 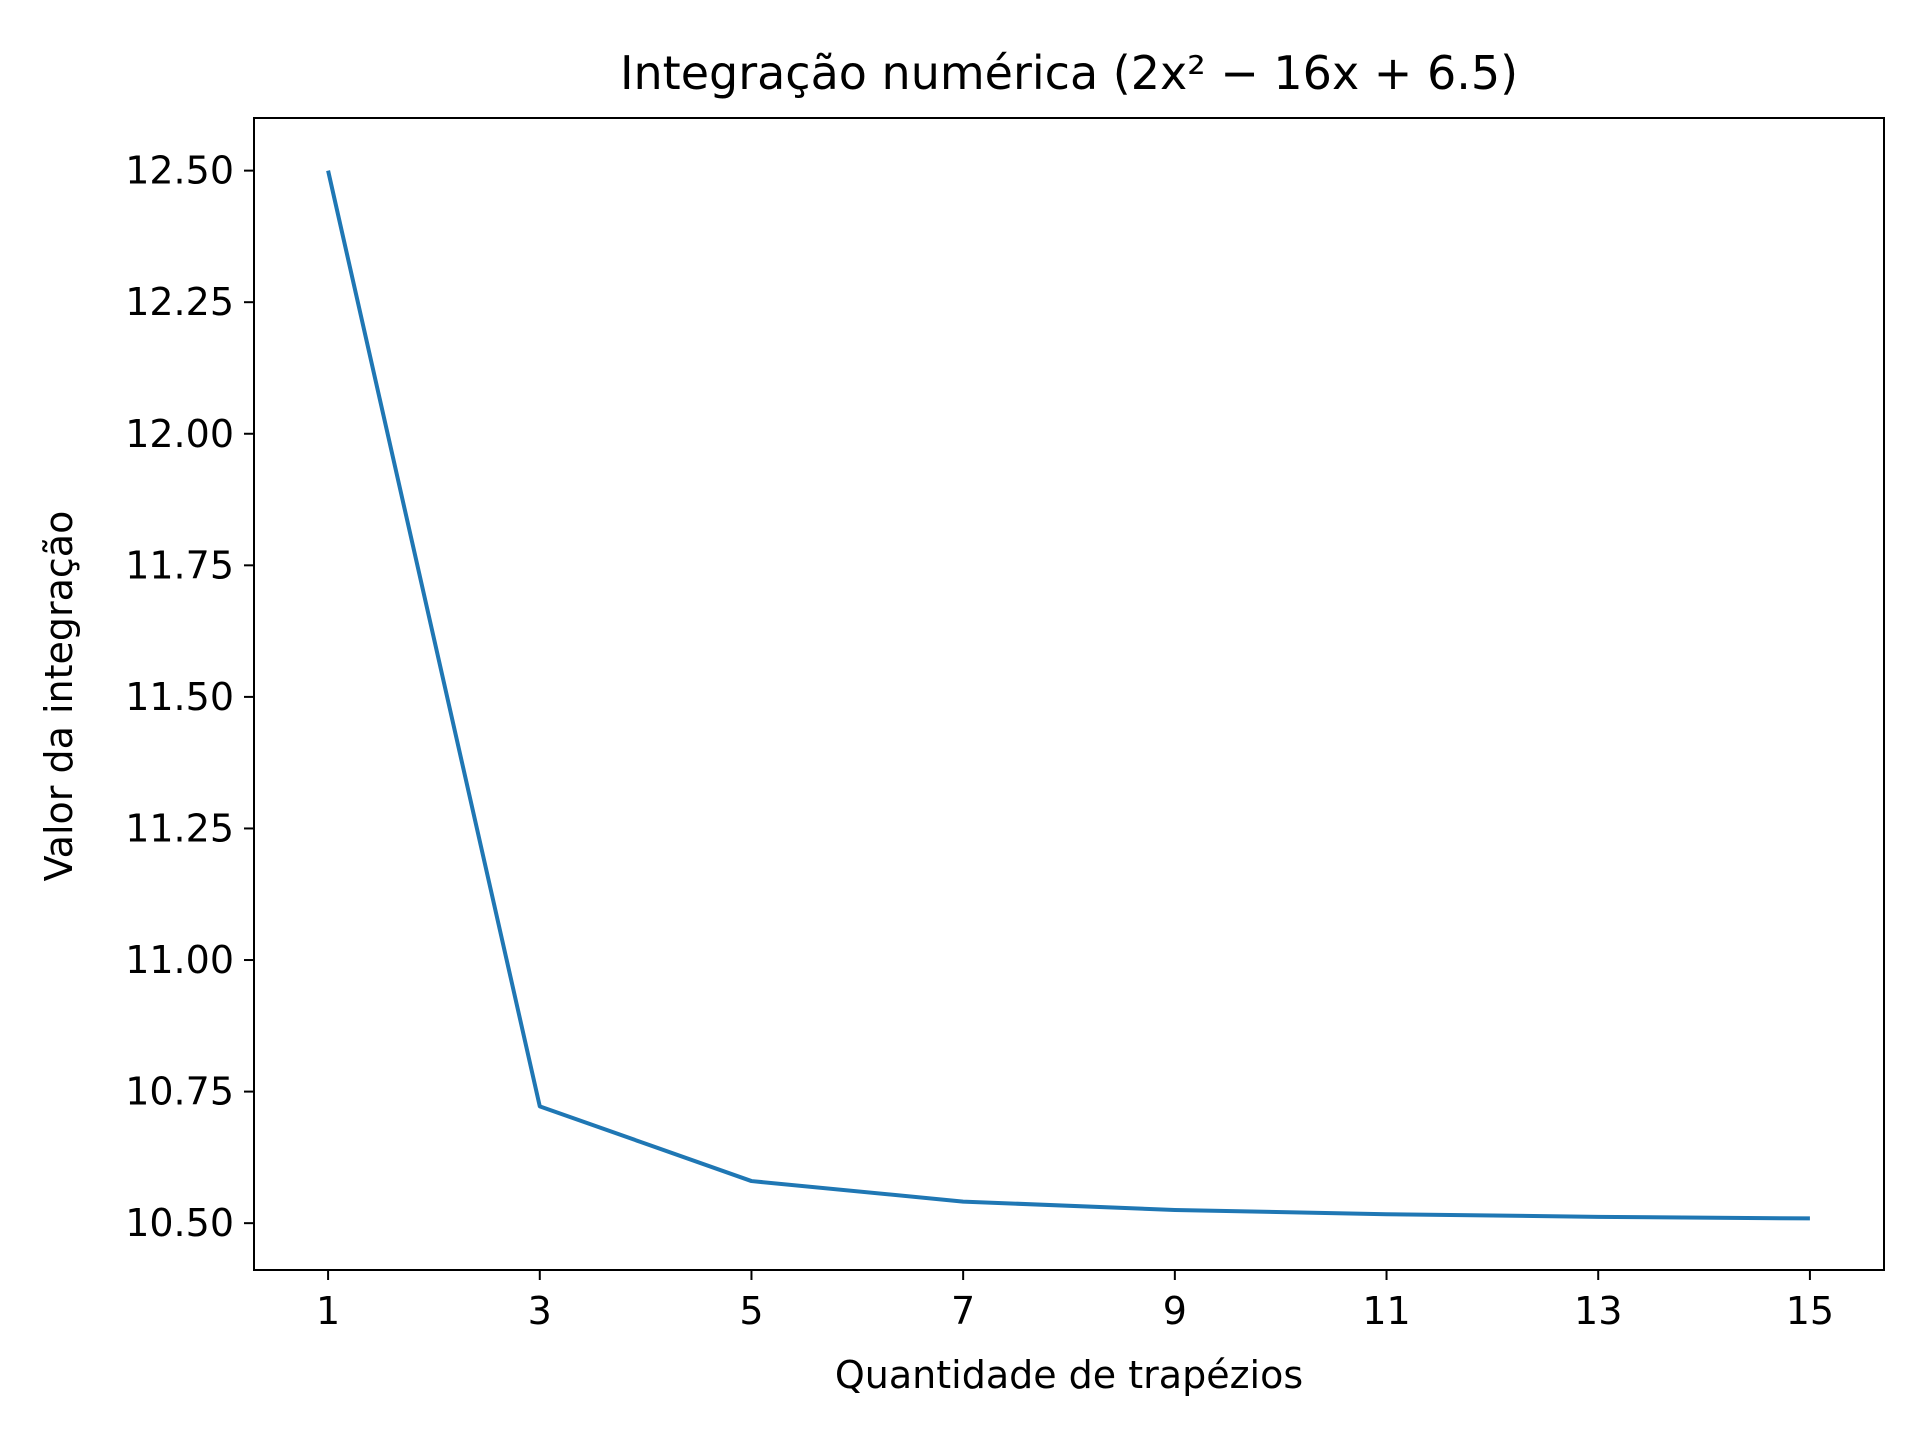 What do you see at coordinates (179, 697) in the screenshot?
I see `y-tick-label: 11.50` at bounding box center [179, 697].